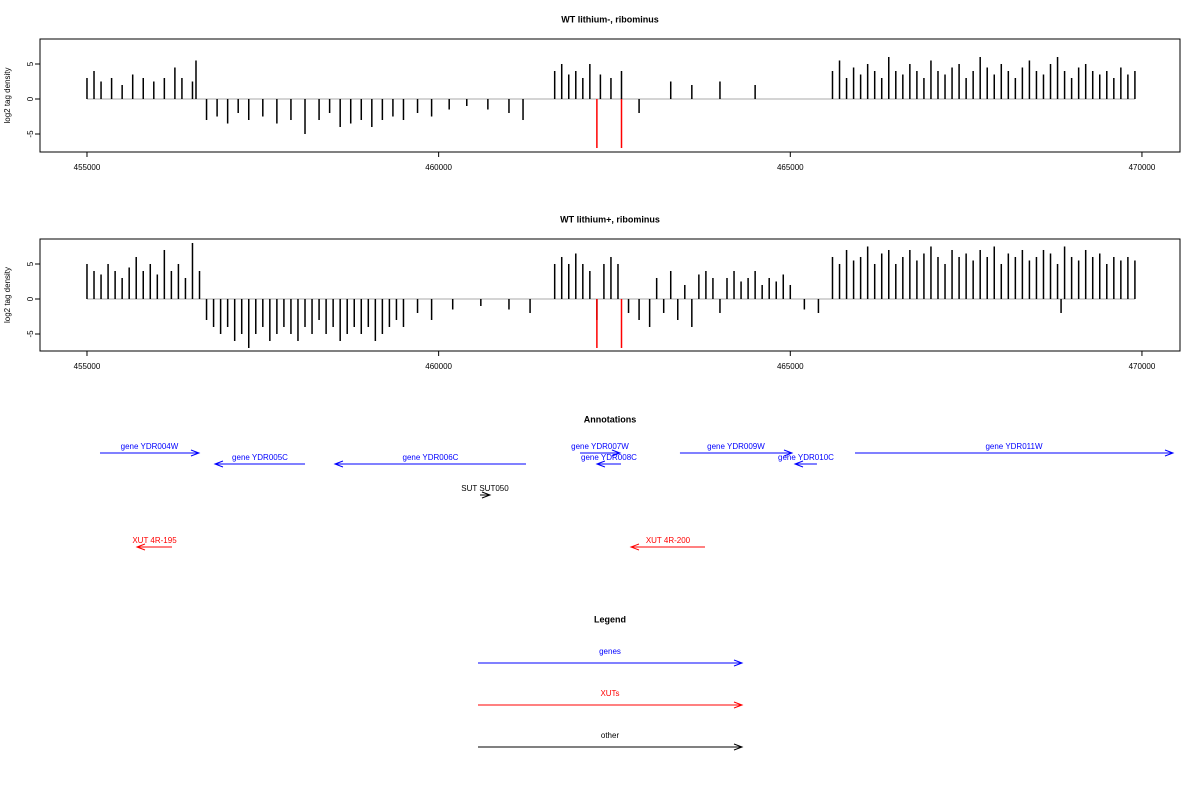 The image size is (1200, 800). I want to click on plot-frame, so click(610, 295).